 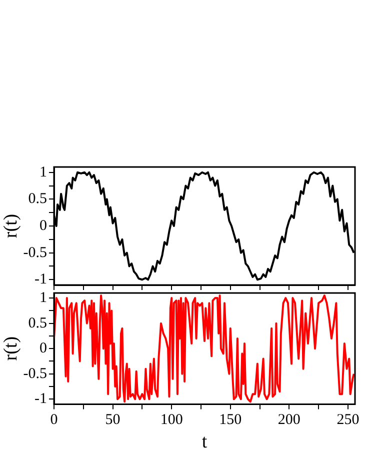 What do you see at coordinates (205, 442) in the screenshot?
I see `x-axis-title: t` at bounding box center [205, 442].